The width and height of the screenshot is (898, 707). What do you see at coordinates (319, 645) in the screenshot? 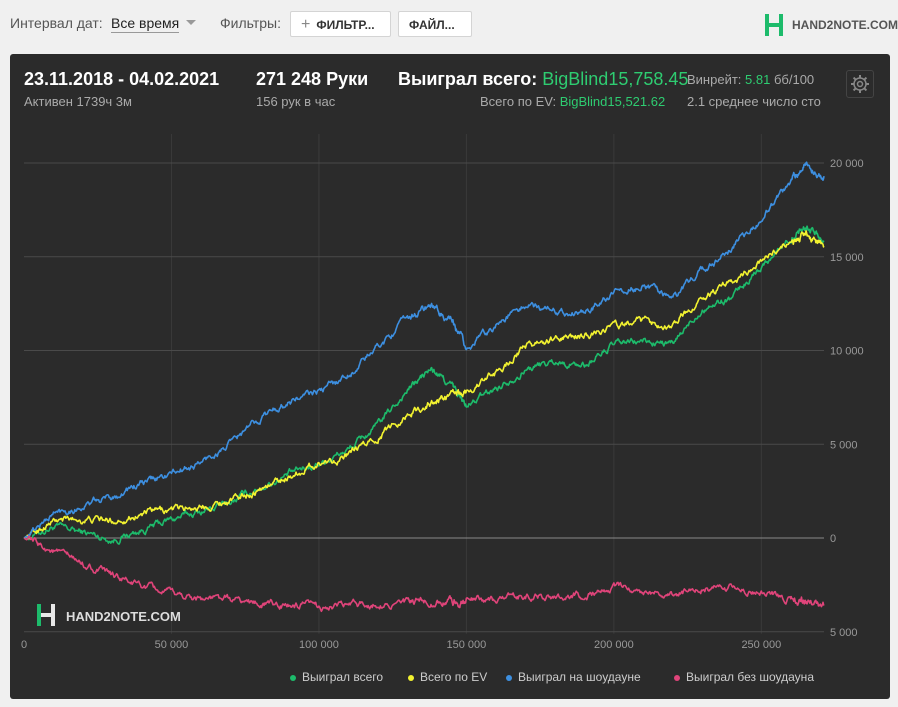
I see `x-tick-label: 100 000` at bounding box center [319, 645].